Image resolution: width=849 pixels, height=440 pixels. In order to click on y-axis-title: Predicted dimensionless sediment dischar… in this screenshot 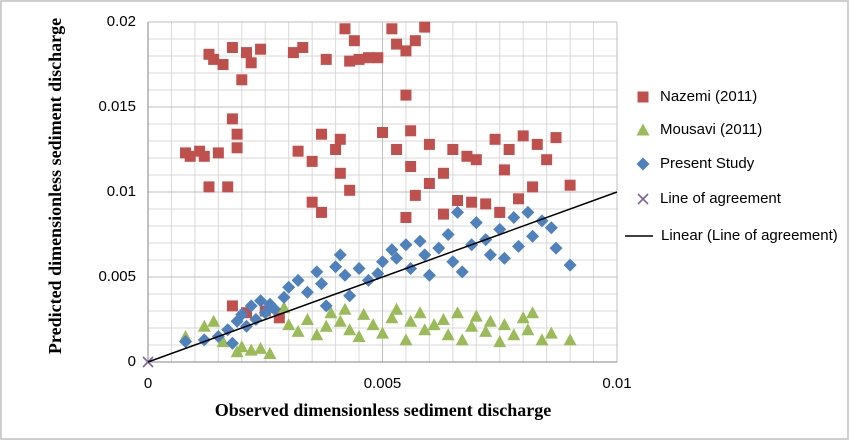, I will do `click(55, 186)`.